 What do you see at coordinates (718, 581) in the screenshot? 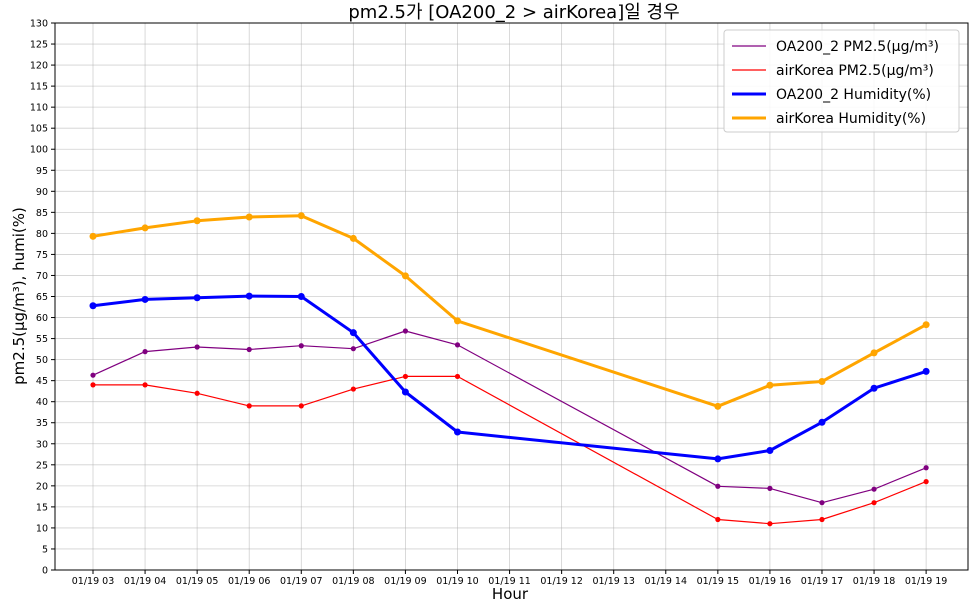
I see `x-tick-label: 01/19 15` at bounding box center [718, 581].